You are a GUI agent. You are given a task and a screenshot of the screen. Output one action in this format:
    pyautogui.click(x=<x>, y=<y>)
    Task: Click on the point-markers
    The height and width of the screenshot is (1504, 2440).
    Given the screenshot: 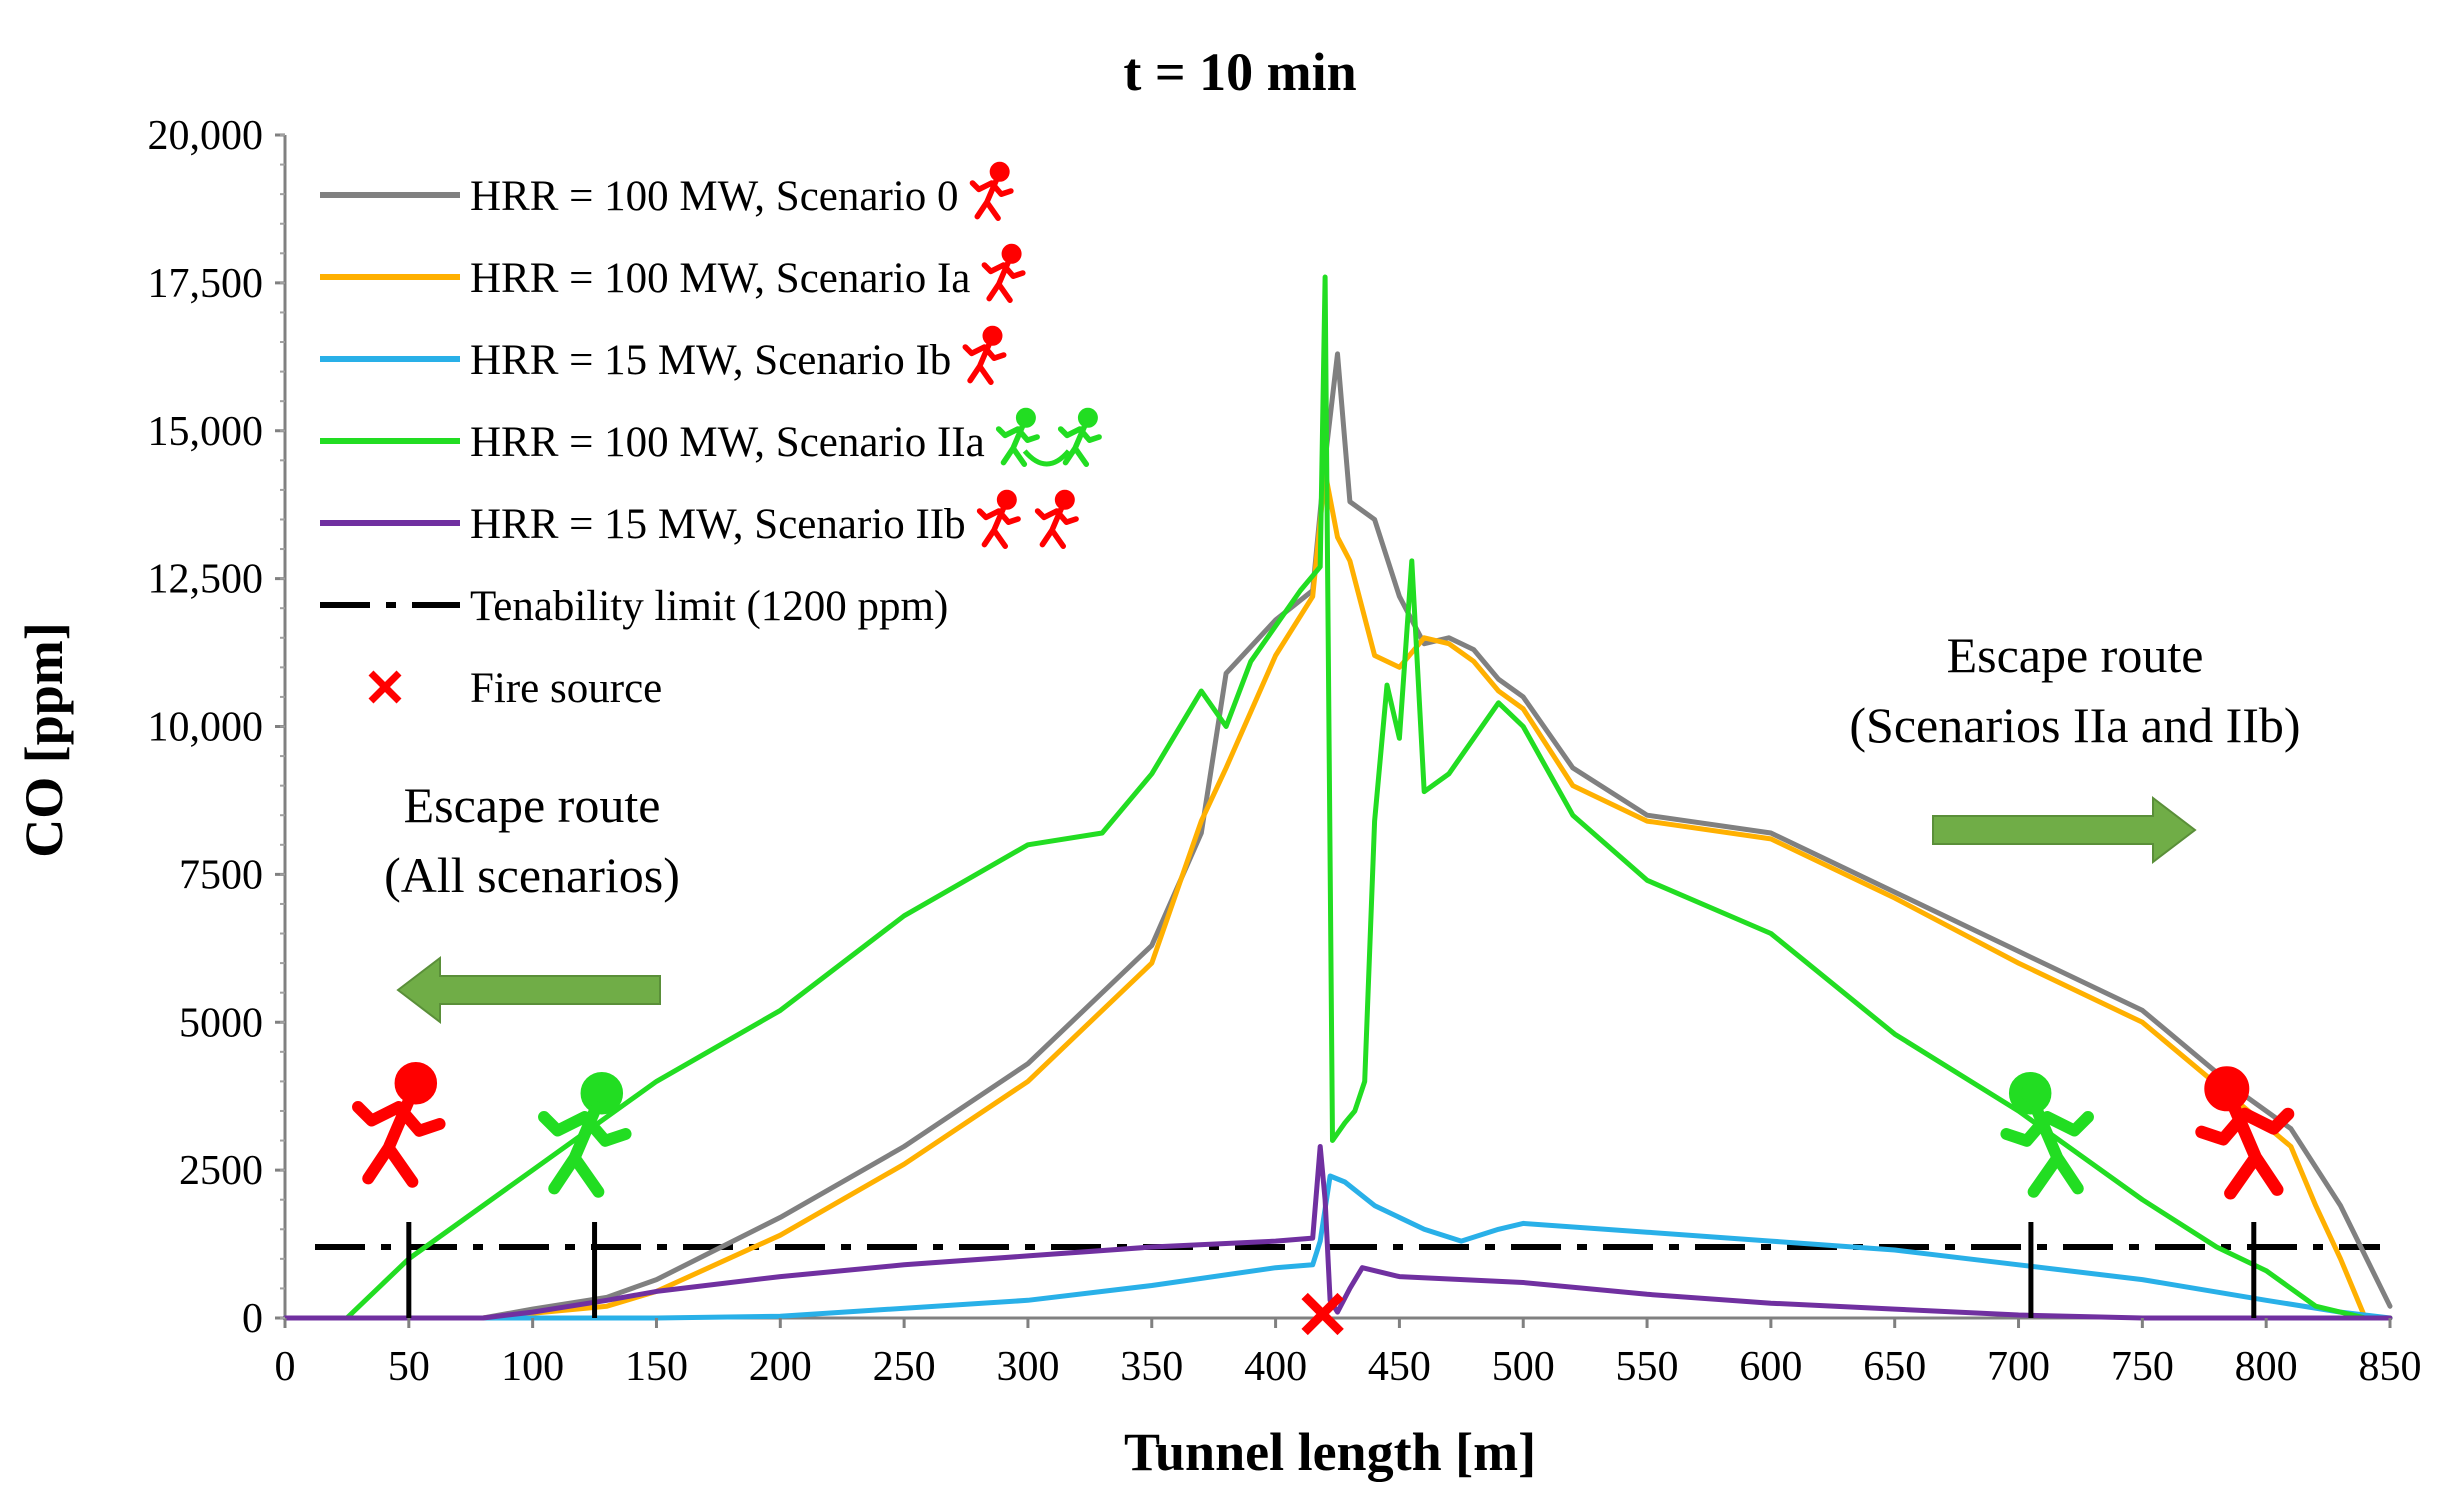 What is the action you would take?
    pyautogui.click(x=1322, y=1314)
    